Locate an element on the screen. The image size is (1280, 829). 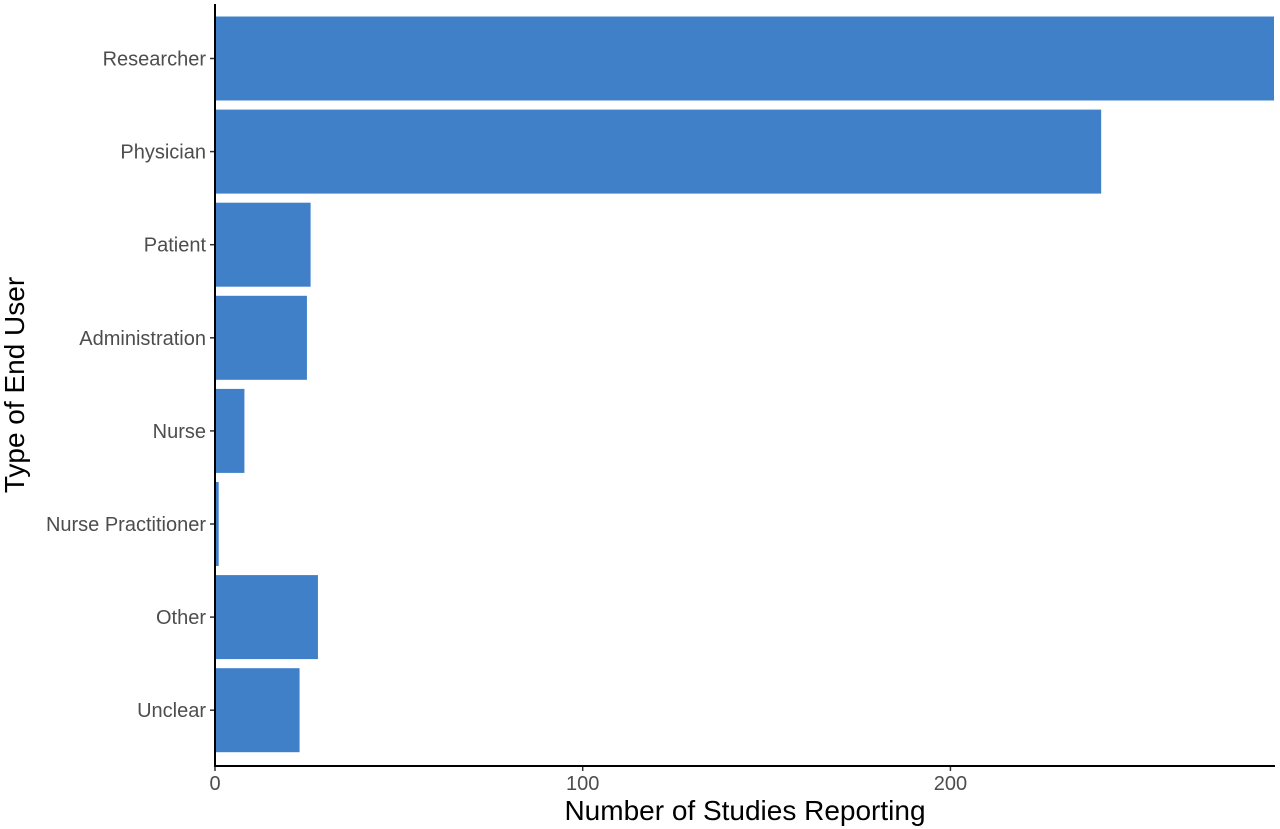
y-axis-title: Type of End User is located at coordinates (15, 385).